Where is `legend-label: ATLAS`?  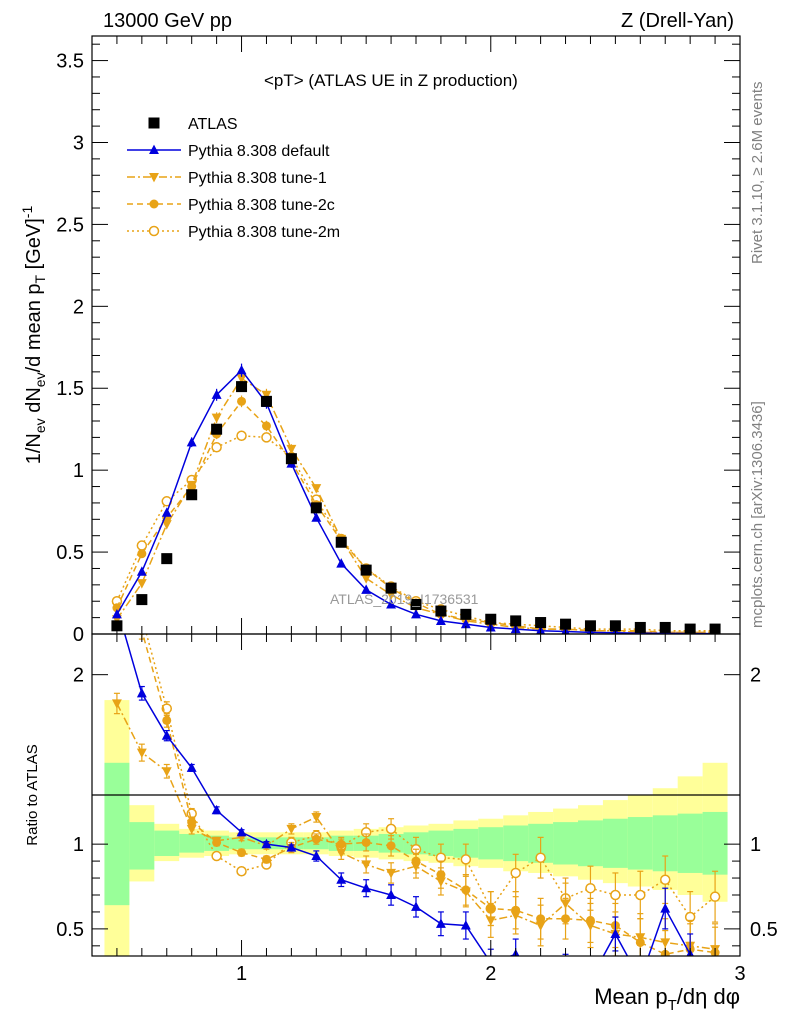
legend-label: ATLAS is located at coordinates (213, 124).